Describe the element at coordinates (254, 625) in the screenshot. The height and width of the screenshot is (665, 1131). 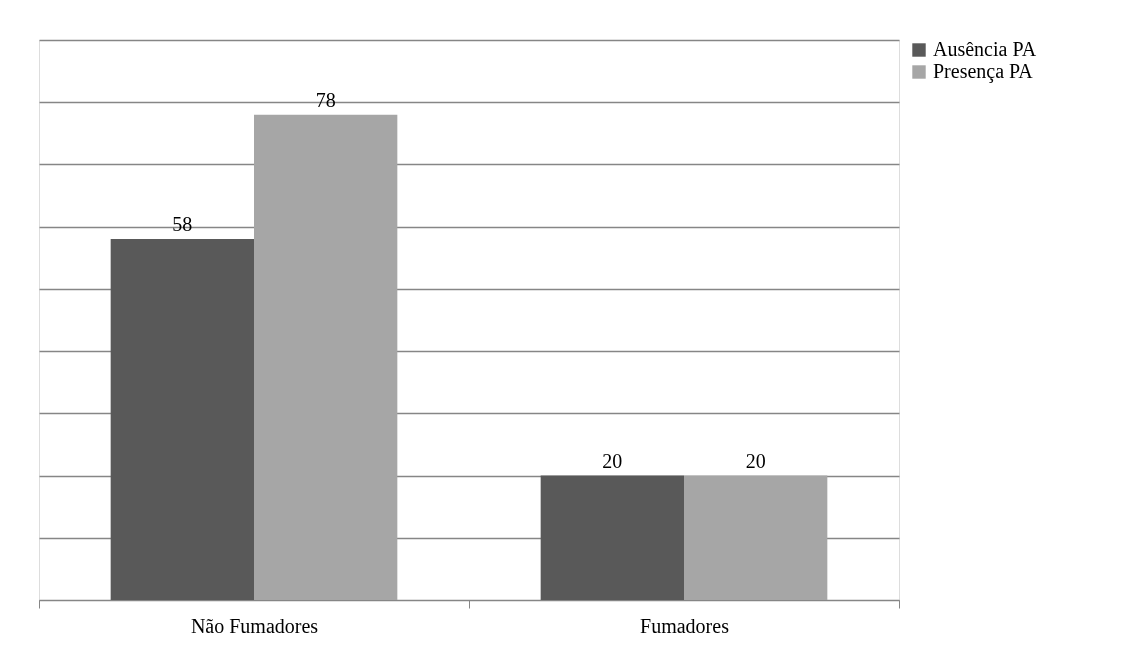
I see `x-tick-label: Não Fumadores` at that location.